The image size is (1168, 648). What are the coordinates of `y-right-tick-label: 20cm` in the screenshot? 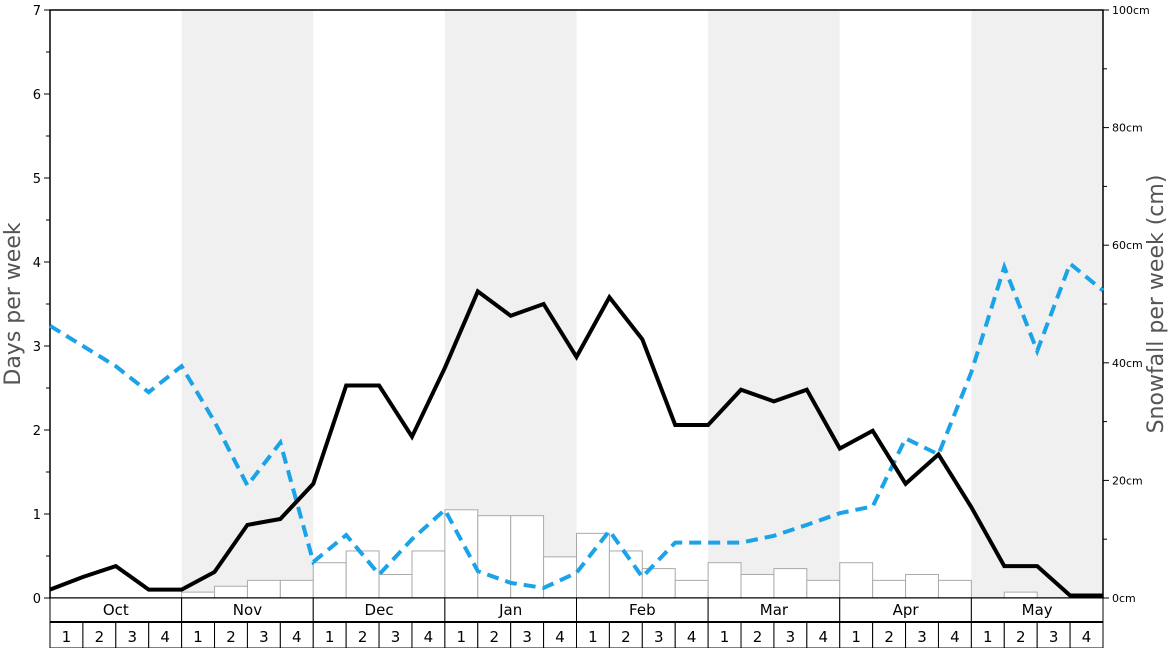 It's located at (1127, 480).